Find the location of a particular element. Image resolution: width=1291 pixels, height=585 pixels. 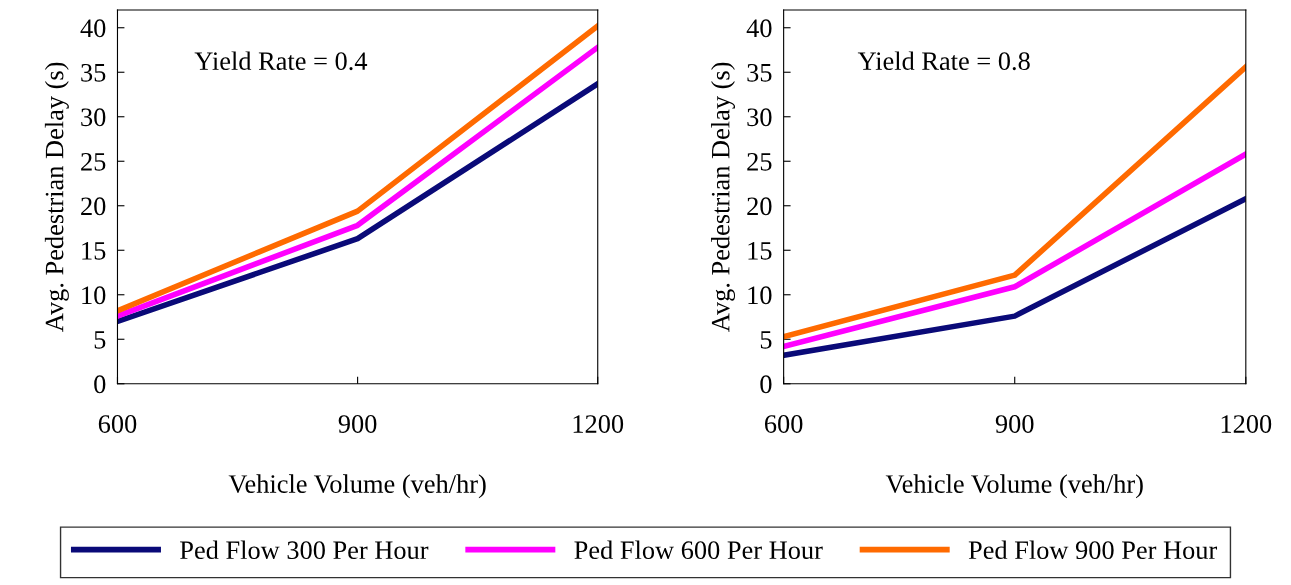

annotation: Yield Rate = 0.4 is located at coordinates (281, 61).